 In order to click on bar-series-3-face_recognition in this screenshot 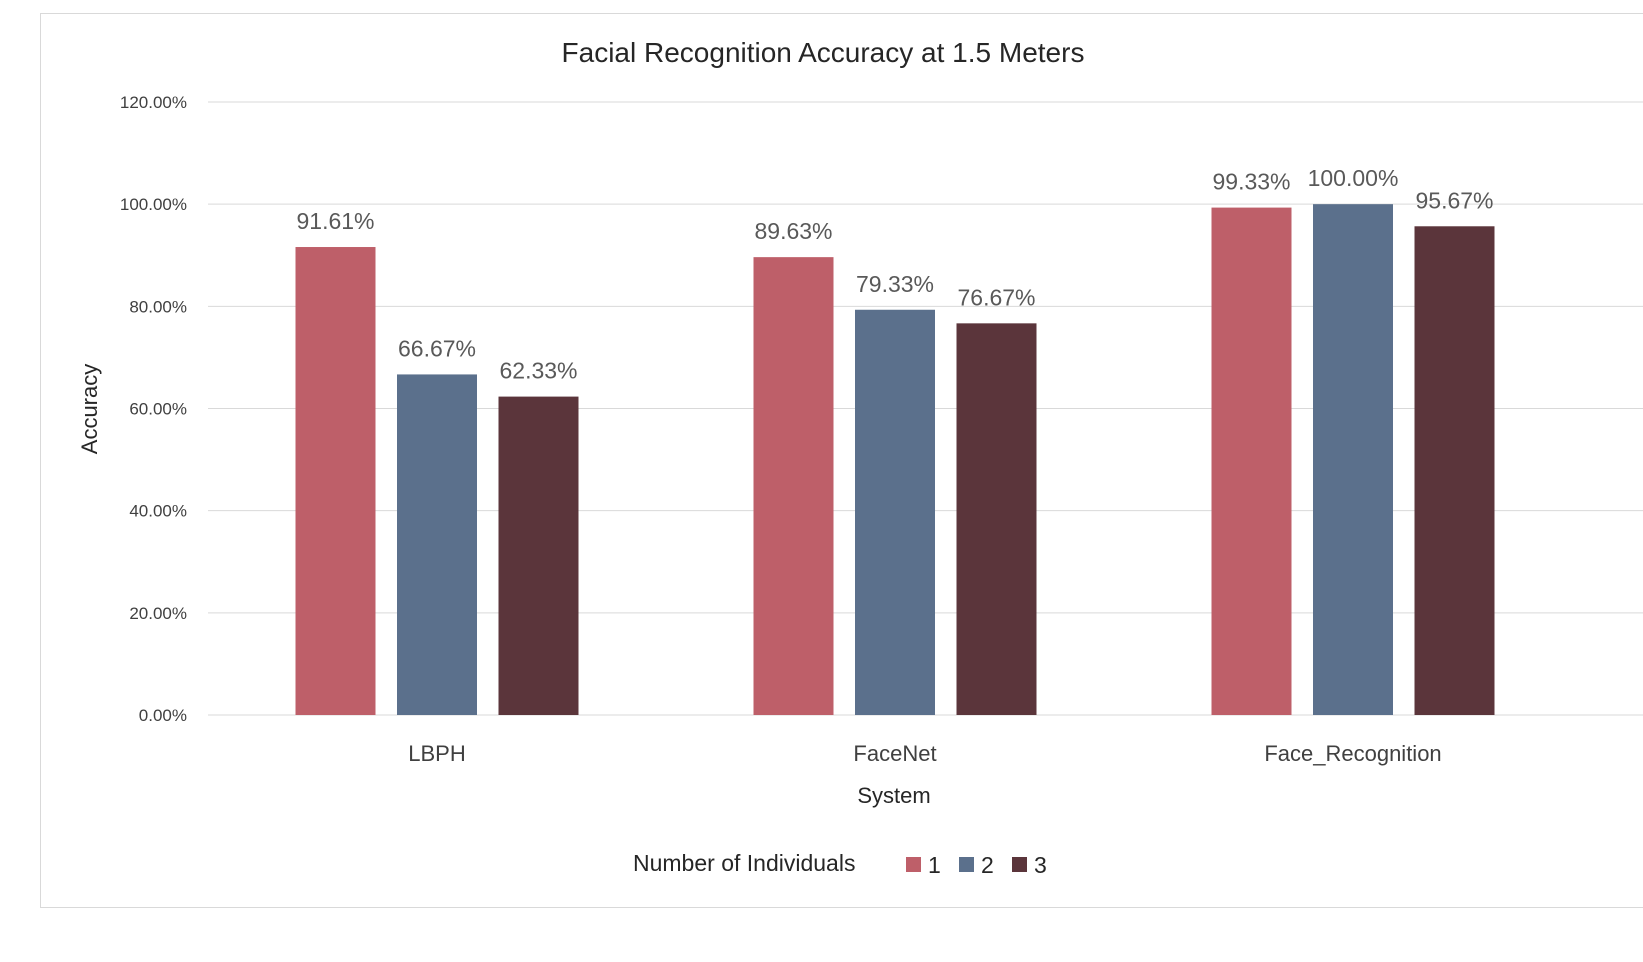, I will do `click(1454, 470)`.